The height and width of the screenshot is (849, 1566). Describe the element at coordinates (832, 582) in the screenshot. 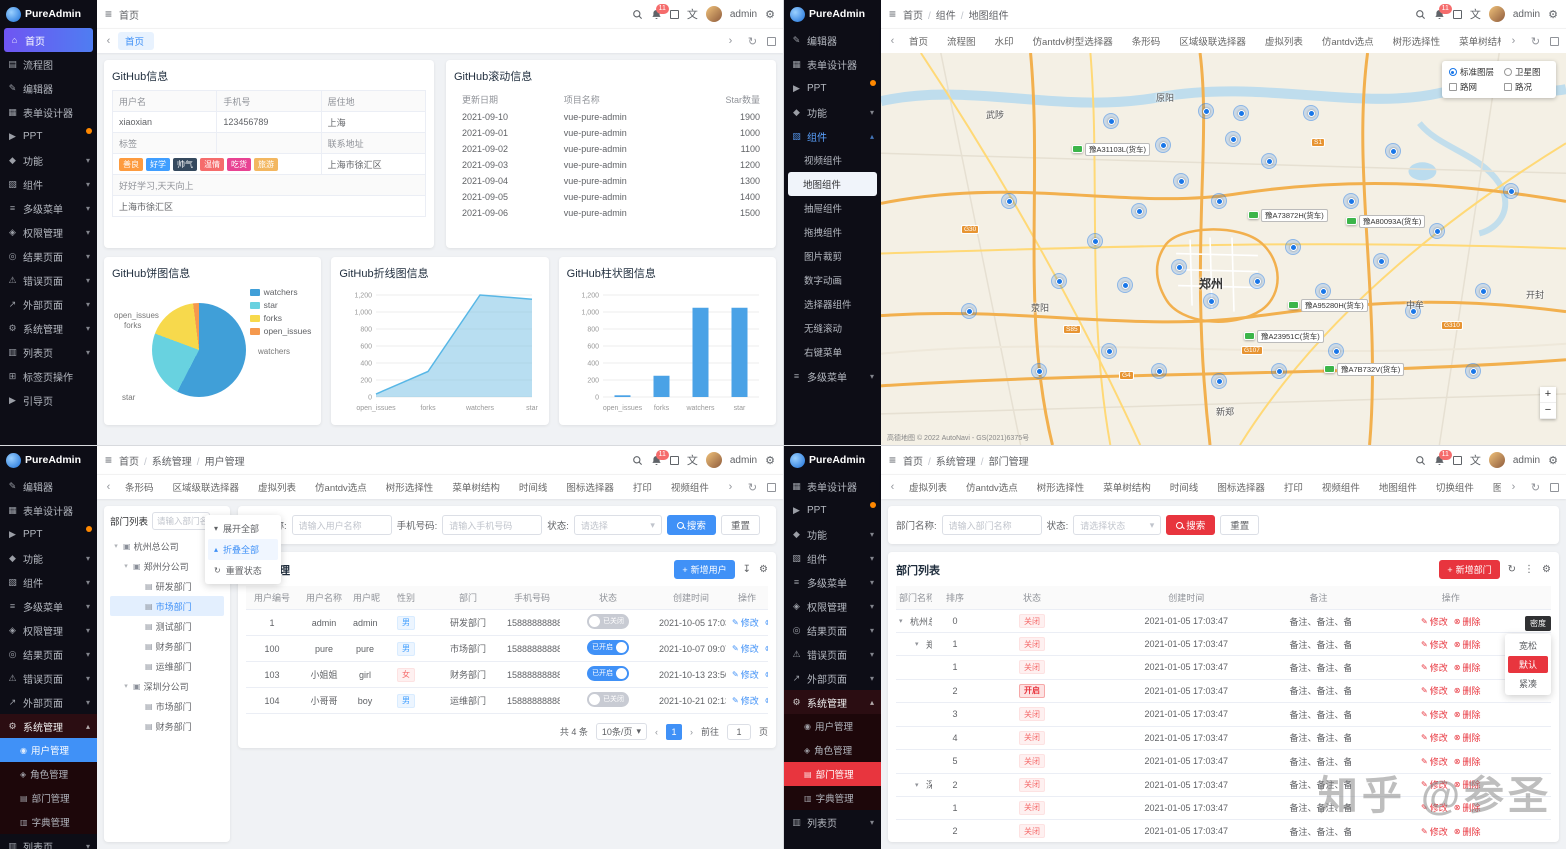

I see `sidebar-item: ≡ 多级菜单 ▾` at that location.